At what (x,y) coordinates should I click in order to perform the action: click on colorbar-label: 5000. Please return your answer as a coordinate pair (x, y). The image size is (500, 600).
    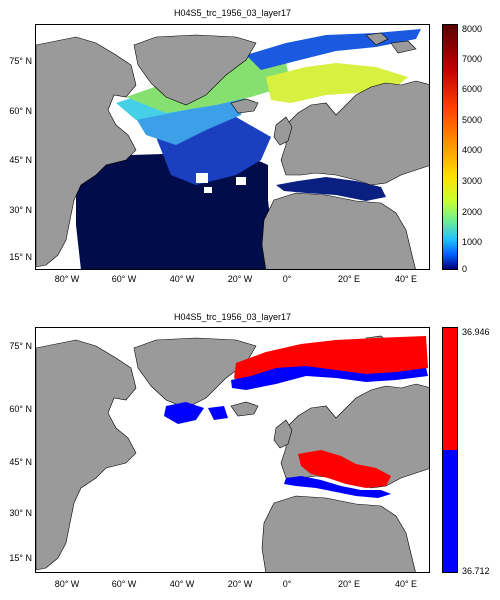
    Looking at the image, I should click on (472, 120).